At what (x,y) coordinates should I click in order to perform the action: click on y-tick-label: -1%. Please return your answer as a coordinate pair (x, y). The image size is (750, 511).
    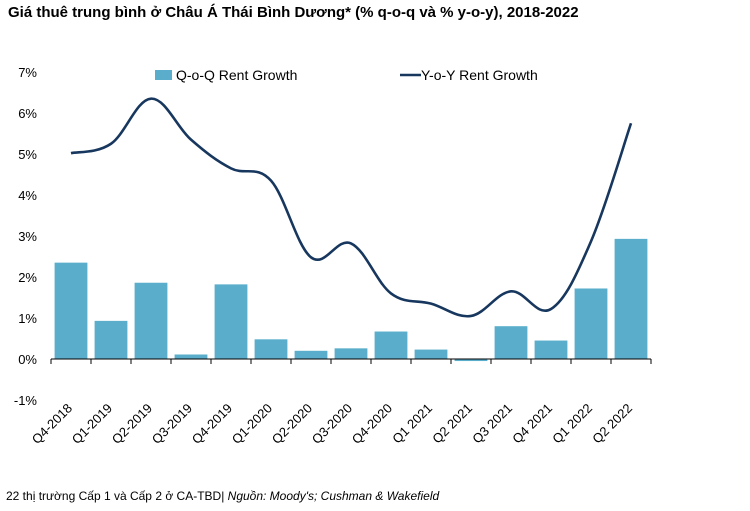
    Looking at the image, I should click on (26, 400).